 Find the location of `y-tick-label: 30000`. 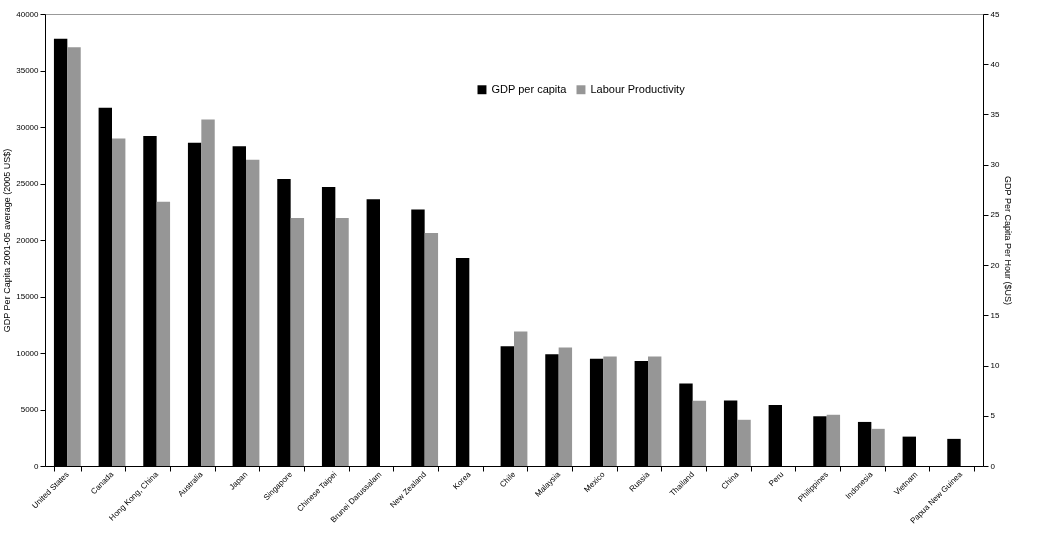

y-tick-label: 30000 is located at coordinates (28, 127).